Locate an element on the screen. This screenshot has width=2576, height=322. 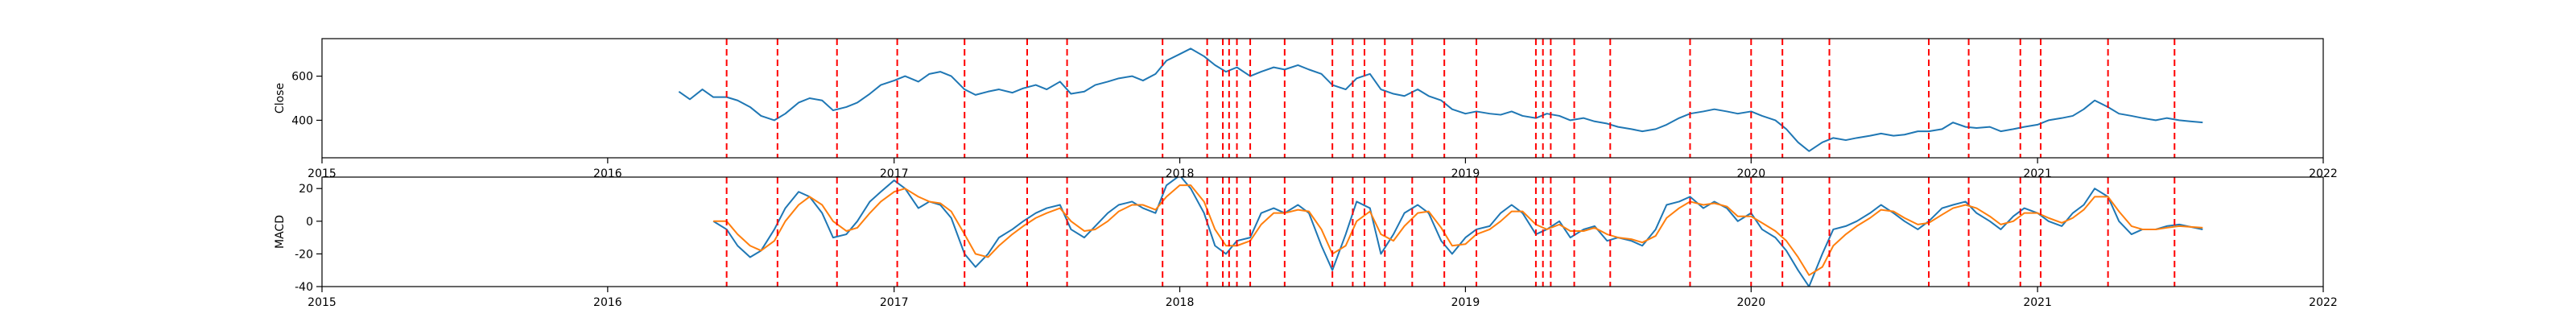
y-tick-label: 400 is located at coordinates (302, 121).